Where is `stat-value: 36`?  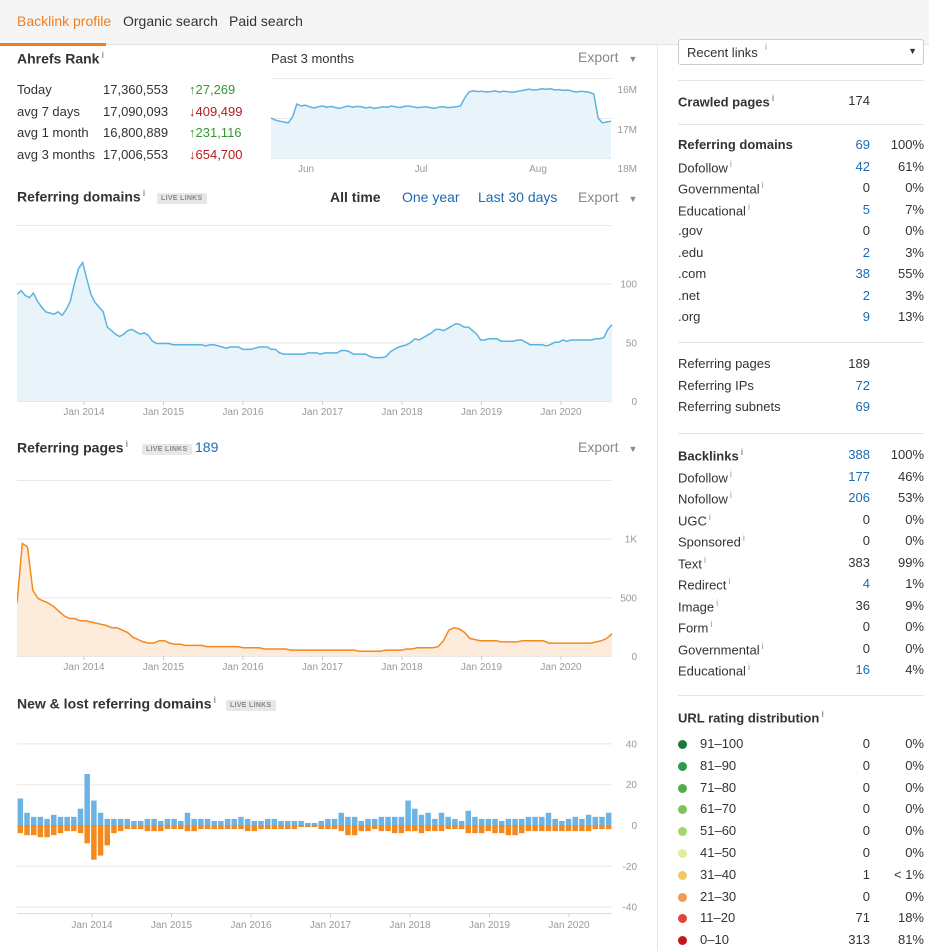
stat-value: 36 is located at coordinates (862, 605).